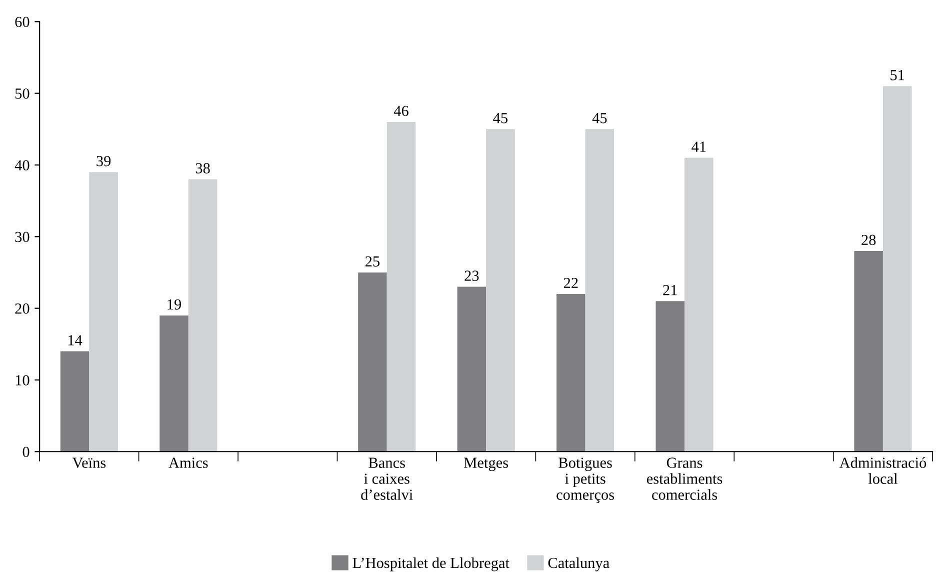 The image size is (942, 585). What do you see at coordinates (22, 22) in the screenshot?
I see `y-tick-label: 60` at bounding box center [22, 22].